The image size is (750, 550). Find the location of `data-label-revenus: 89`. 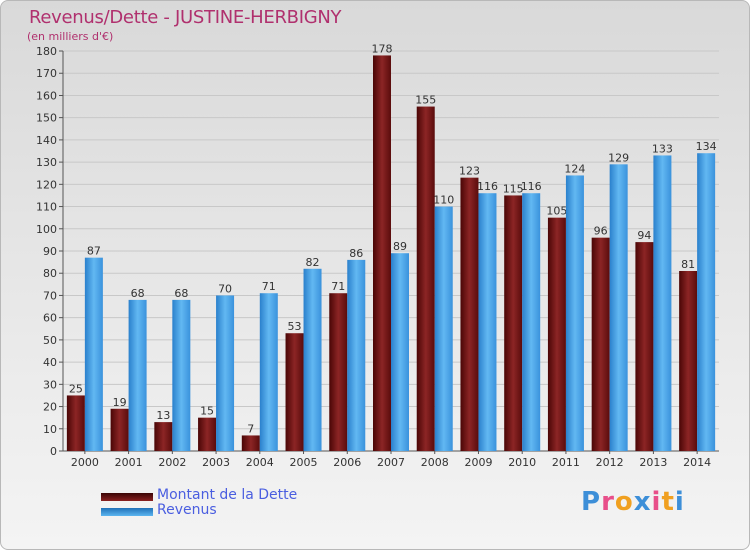

data-label-revenus: 89 is located at coordinates (400, 246).